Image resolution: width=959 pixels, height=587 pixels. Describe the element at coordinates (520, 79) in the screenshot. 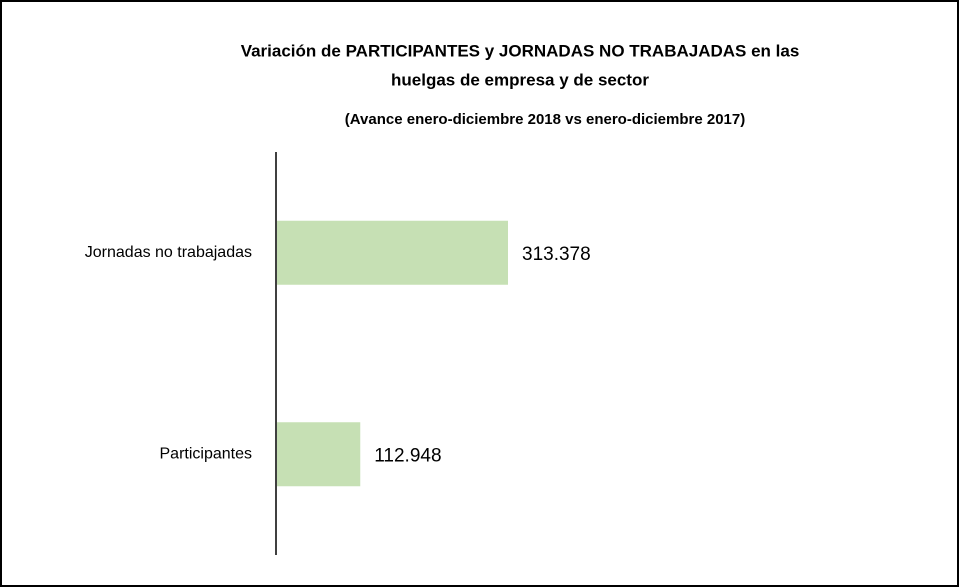

I see `chart-title: huelgas de empresa y de sector` at that location.